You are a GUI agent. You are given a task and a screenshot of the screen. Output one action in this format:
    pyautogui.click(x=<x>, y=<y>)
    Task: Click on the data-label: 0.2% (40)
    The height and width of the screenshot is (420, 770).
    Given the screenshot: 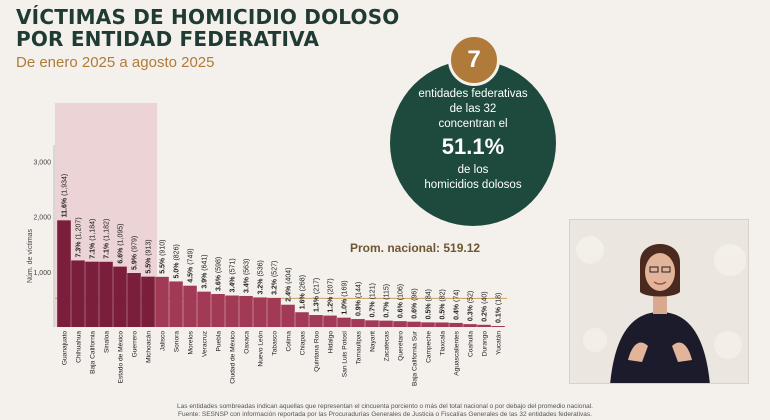 What is the action you would take?
    pyautogui.click(x=485, y=306)
    